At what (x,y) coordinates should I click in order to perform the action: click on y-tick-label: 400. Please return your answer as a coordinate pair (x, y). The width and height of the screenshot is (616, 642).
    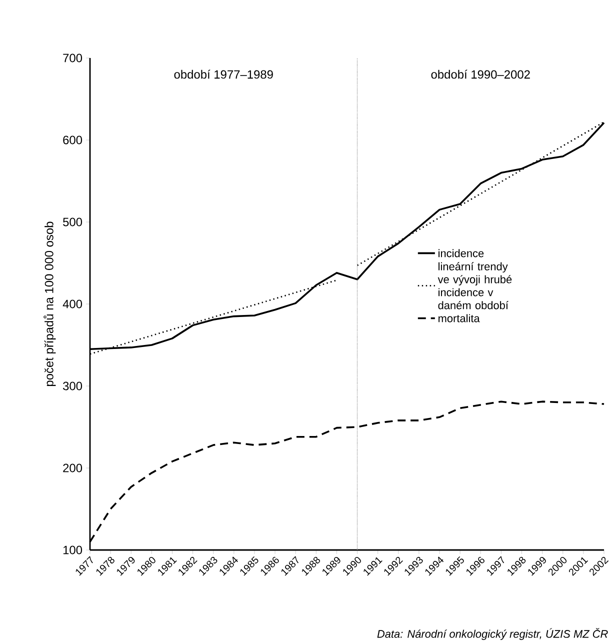
    Looking at the image, I should click on (72, 304).